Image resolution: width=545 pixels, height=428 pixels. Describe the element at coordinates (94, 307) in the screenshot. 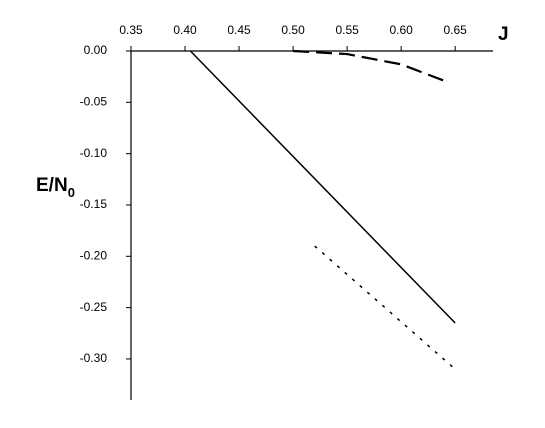

I see `y-tick-label: -0.25` at that location.